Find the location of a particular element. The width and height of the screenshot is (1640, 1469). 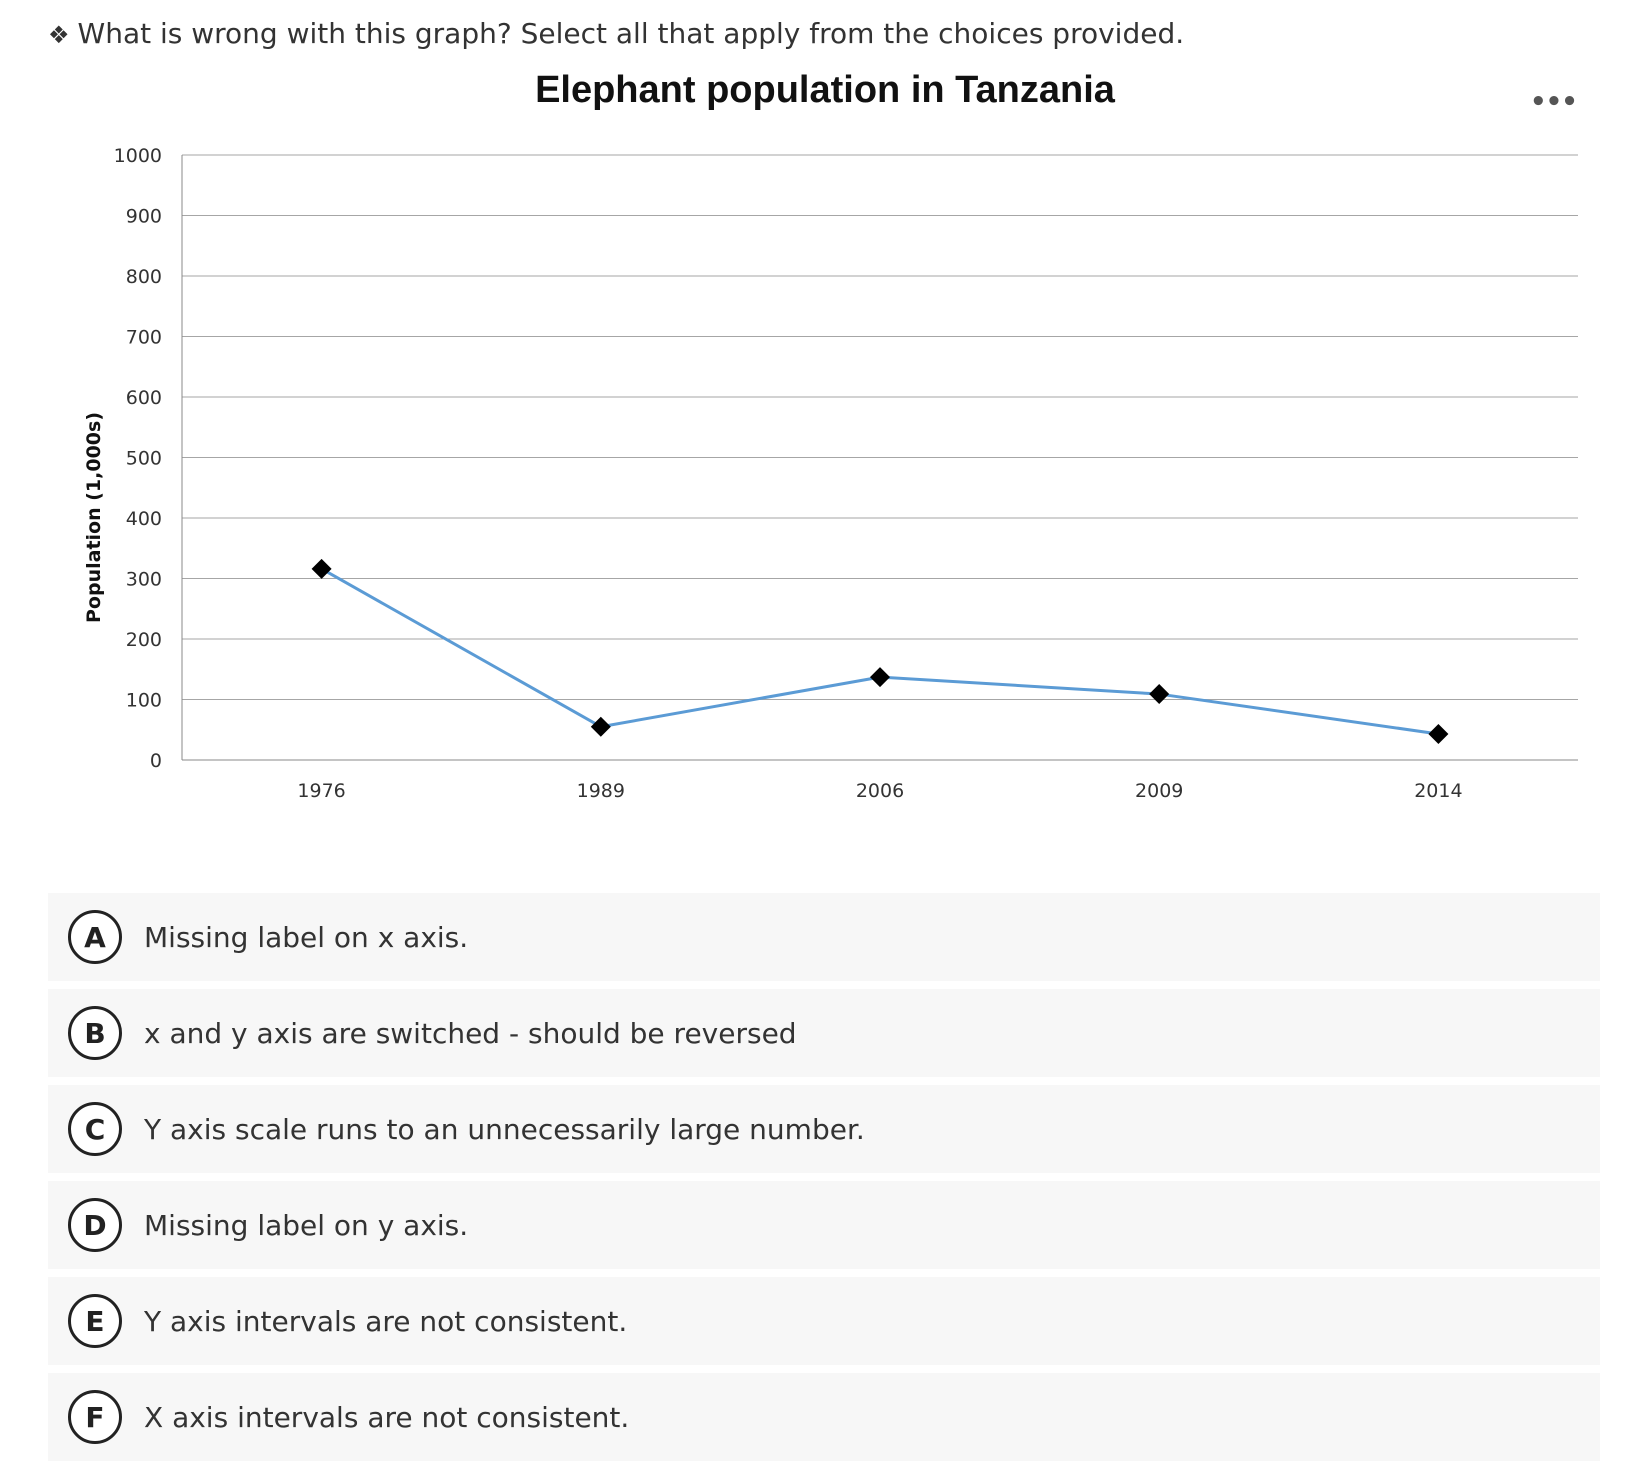

y-tick-label: 100 is located at coordinates (144, 701).